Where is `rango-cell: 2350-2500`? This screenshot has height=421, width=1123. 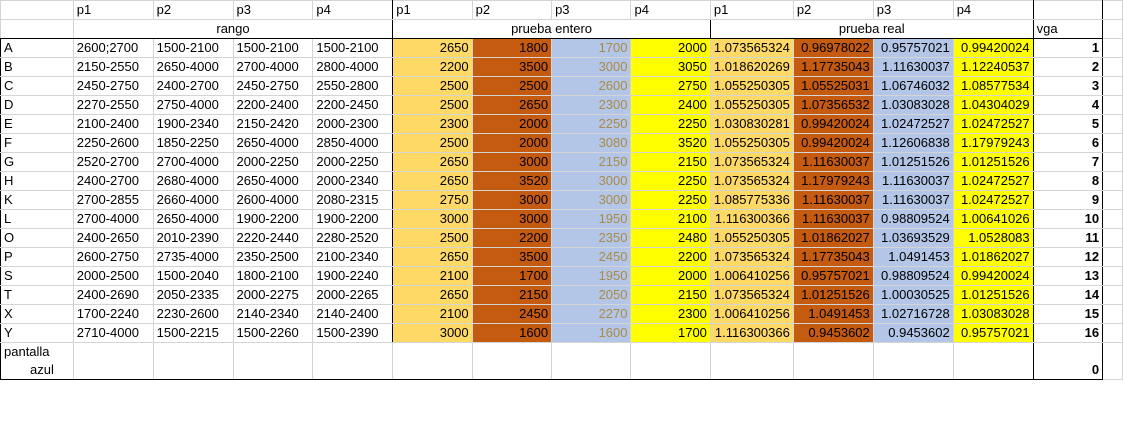
rango-cell: 2350-2500 is located at coordinates (273, 257).